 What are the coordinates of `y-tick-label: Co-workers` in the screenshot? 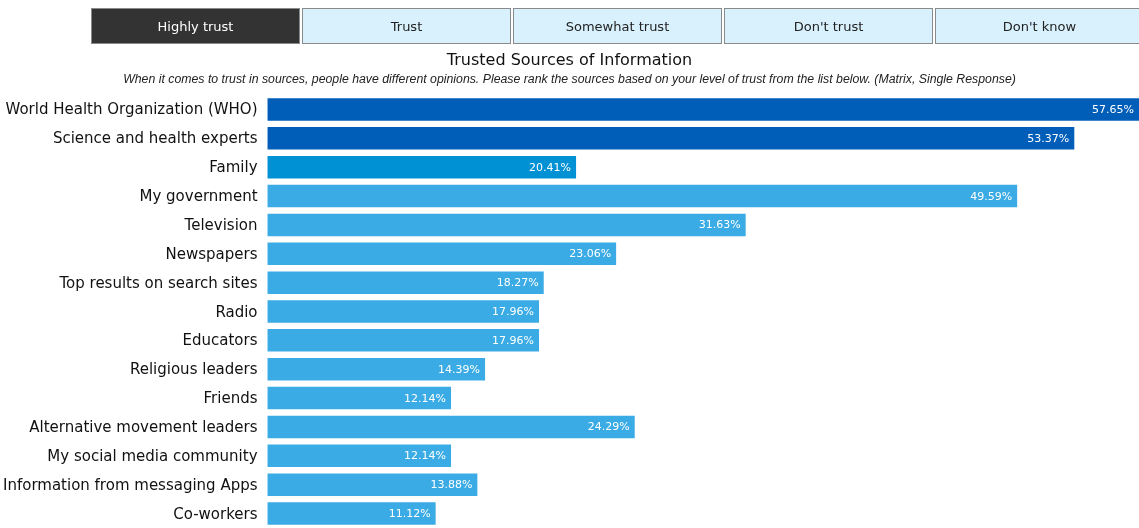 It's located at (215, 513).